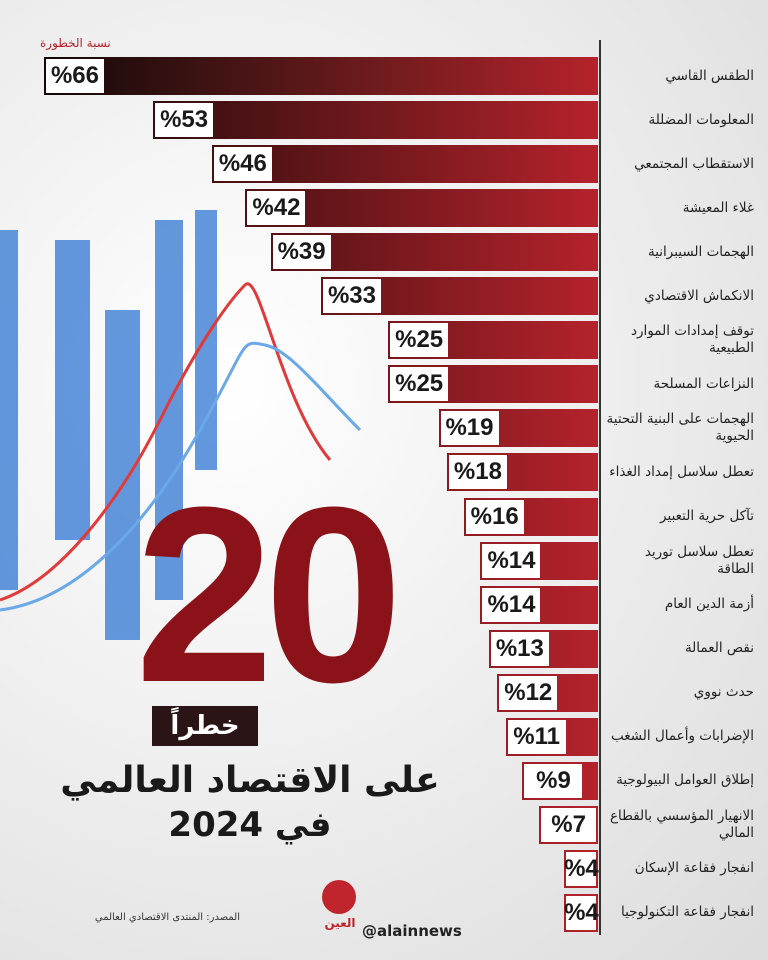  What do you see at coordinates (700, 251) in the screenshot?
I see `category-label: الهجمات السيبرانية` at bounding box center [700, 251].